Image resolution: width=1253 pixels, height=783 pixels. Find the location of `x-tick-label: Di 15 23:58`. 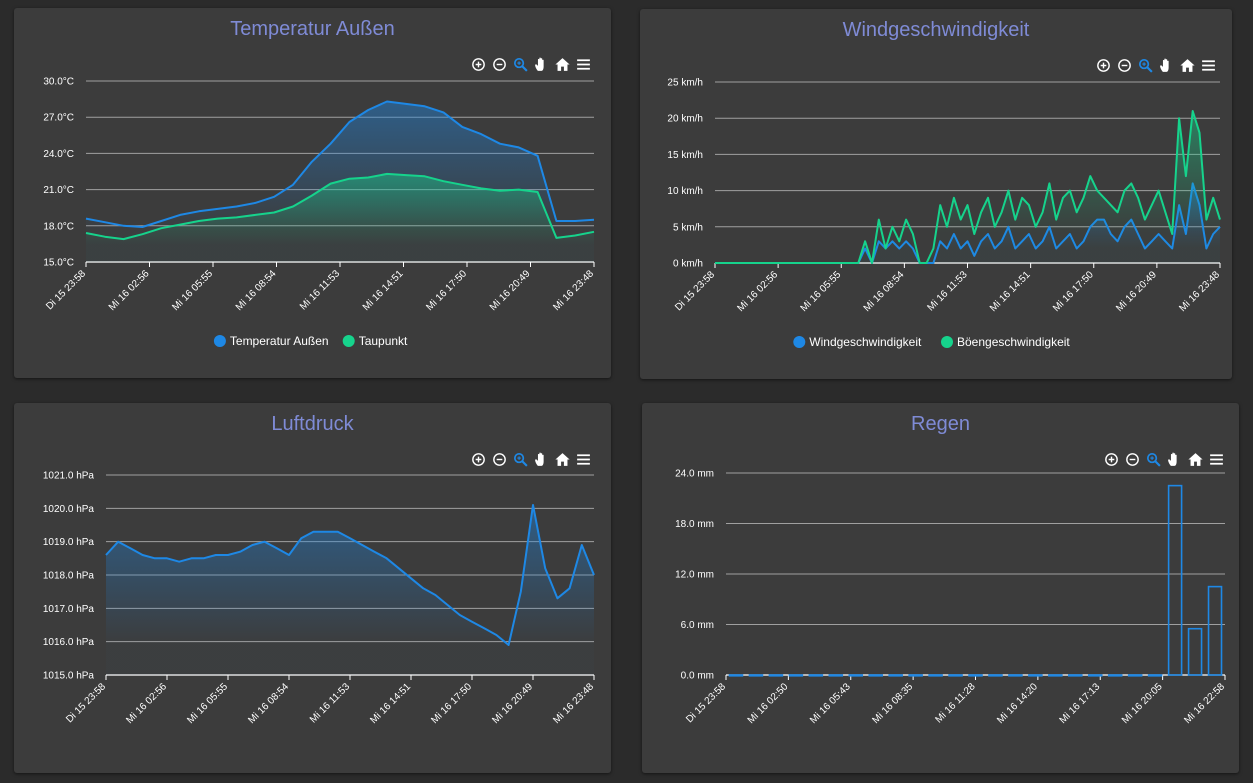

x-tick-label: Di 15 23:58 is located at coordinates (86, 703).